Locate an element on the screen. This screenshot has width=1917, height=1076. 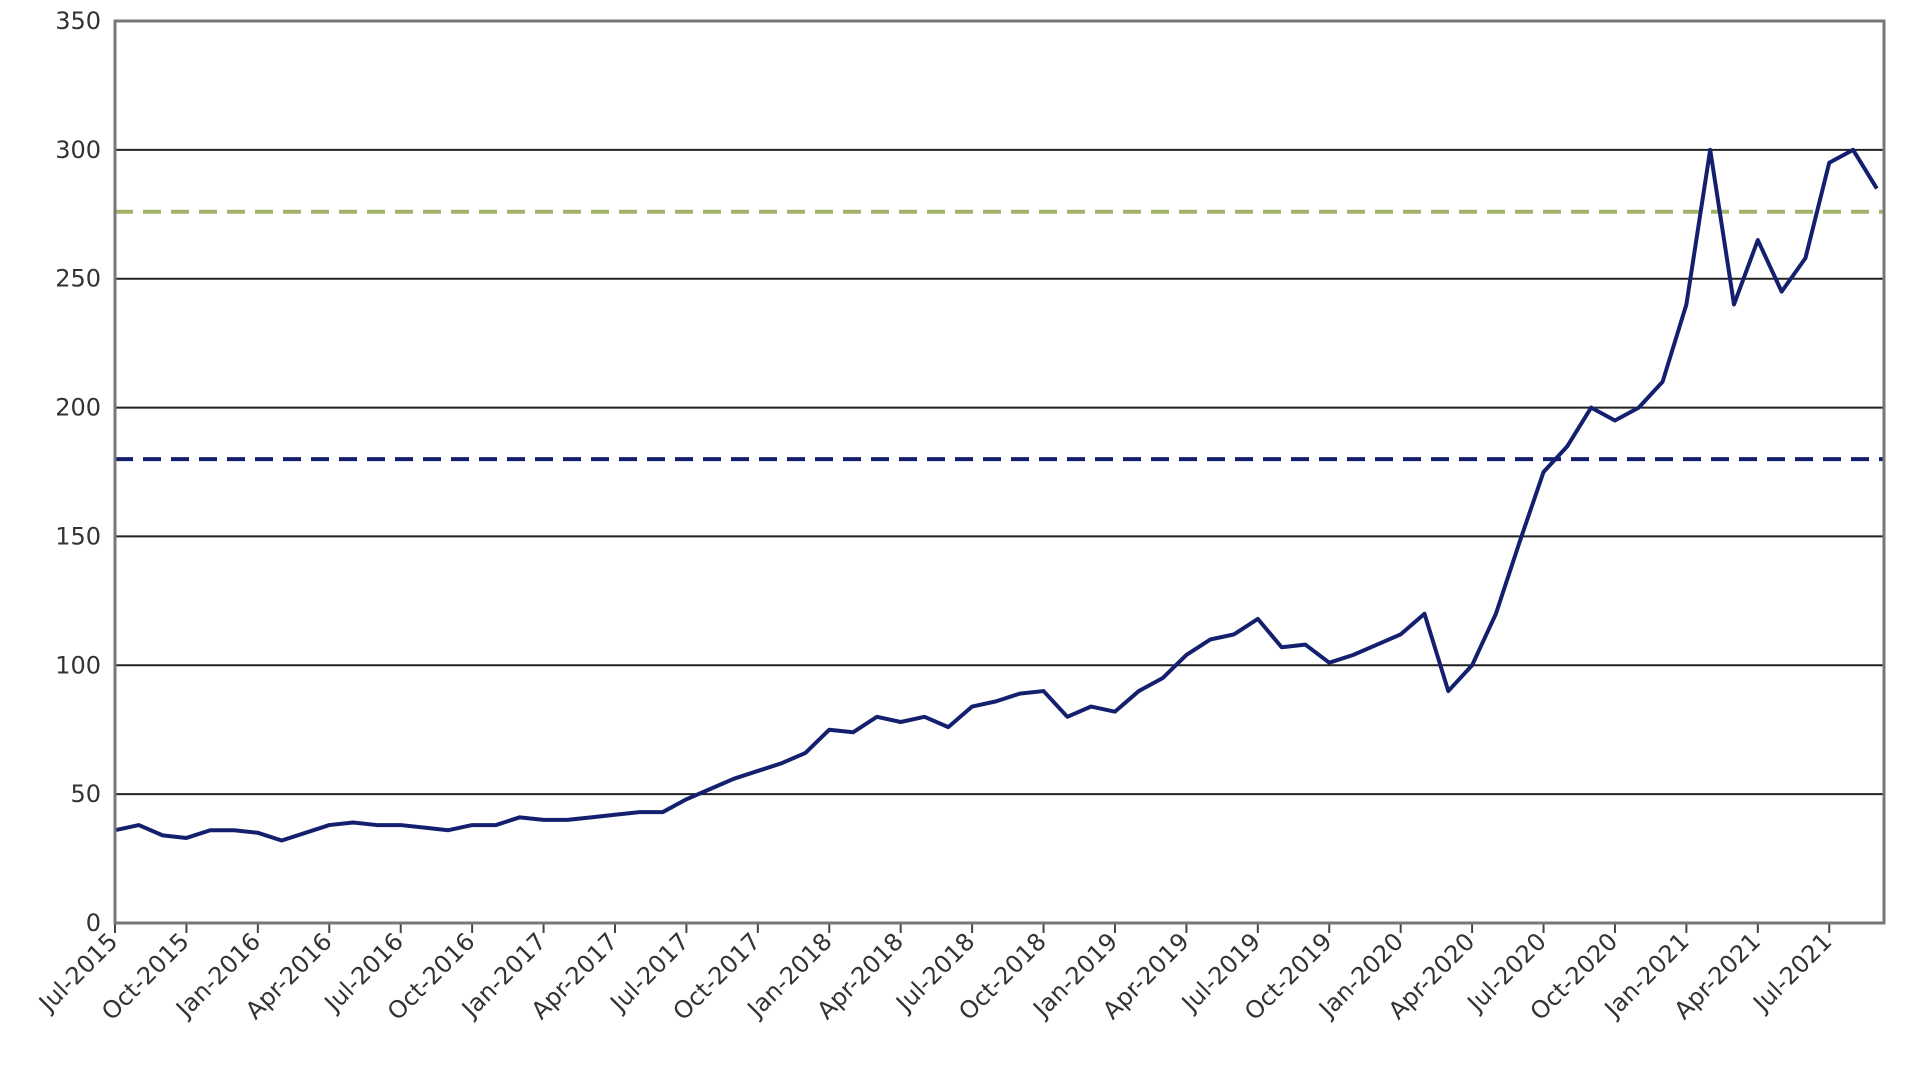
y-tick-label: 350 is located at coordinates (78, 21).